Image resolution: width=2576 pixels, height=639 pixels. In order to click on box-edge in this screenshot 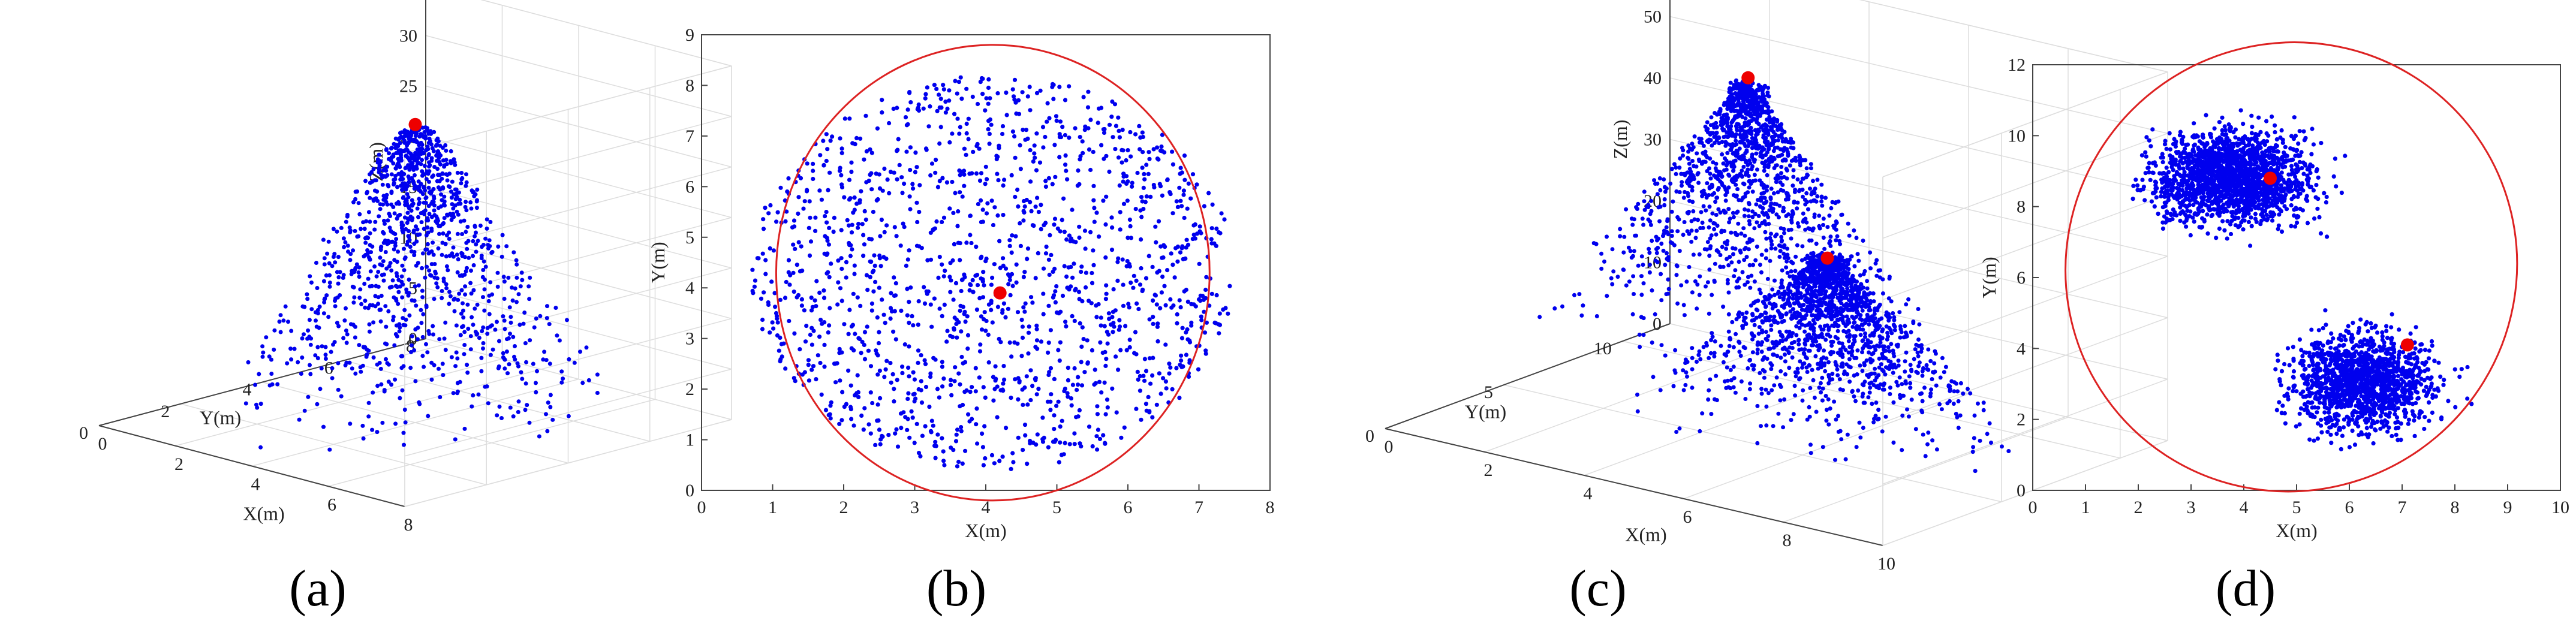, I will do `click(568, 109)`.